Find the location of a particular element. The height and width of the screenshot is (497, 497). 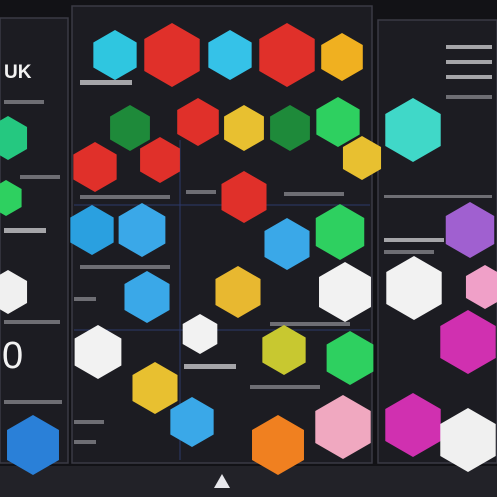

up-arrow-button is located at coordinates (222, 481).